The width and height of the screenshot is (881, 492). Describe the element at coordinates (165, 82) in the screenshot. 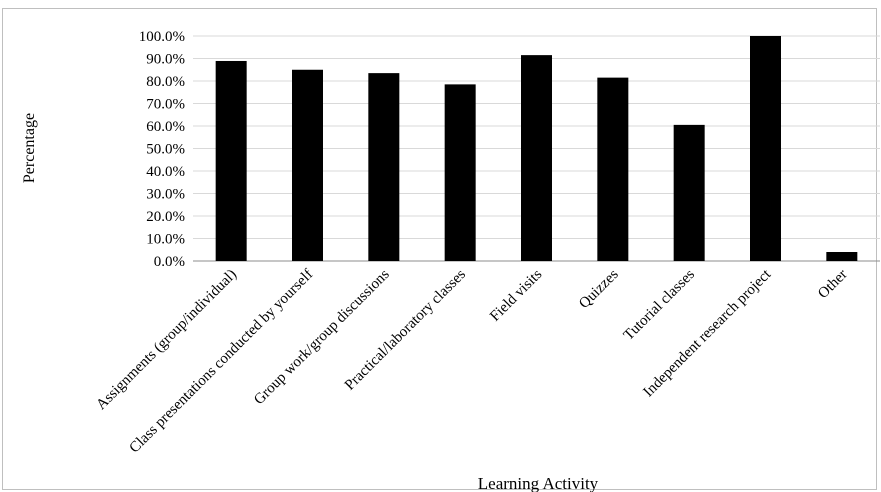

I see `y-tick-label: 80.0%` at that location.